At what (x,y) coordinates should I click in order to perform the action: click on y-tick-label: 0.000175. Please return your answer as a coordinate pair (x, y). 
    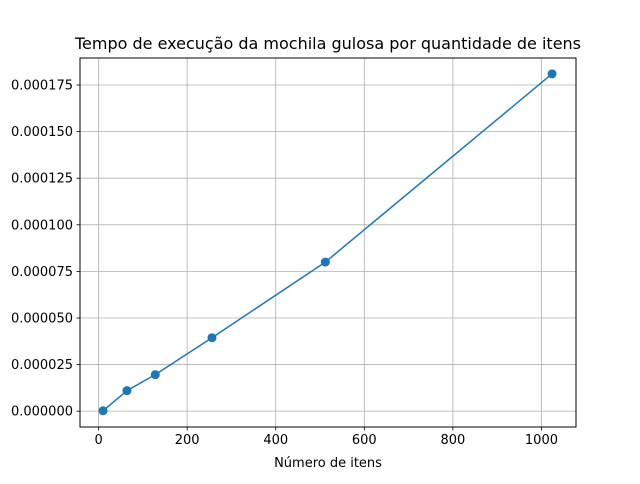
    Looking at the image, I should click on (42, 86).